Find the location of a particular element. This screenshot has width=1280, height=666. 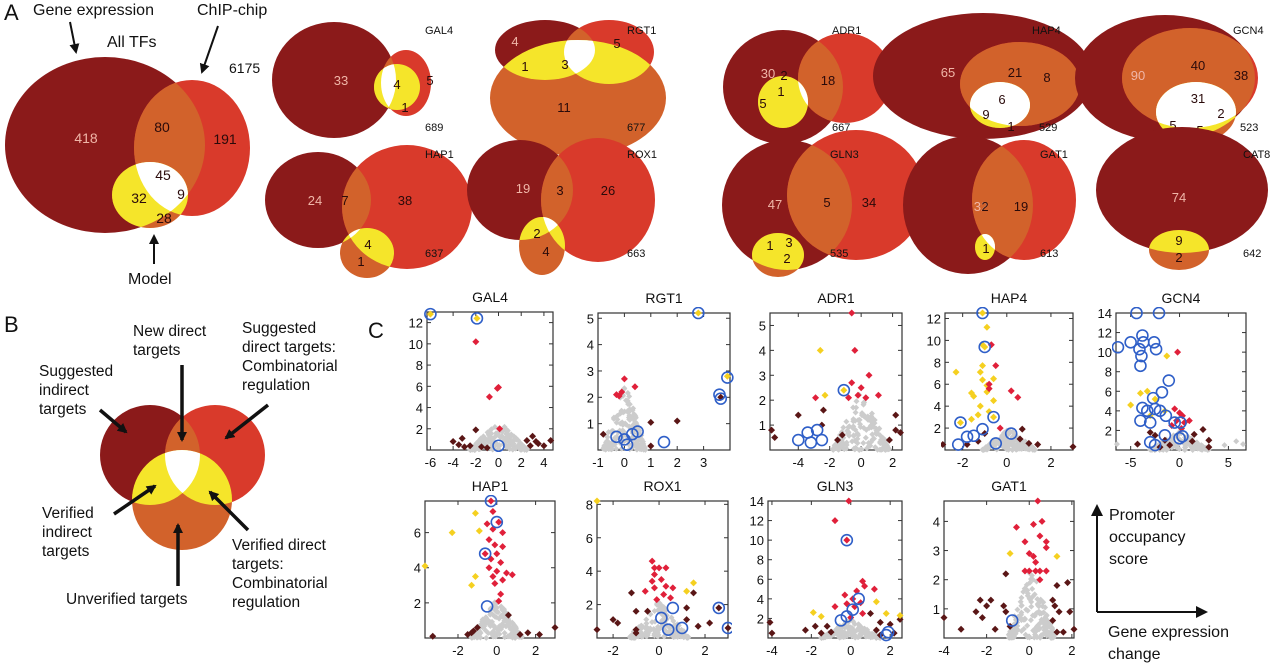

scatter-gcn4: GCN4 -5 0 5 2 4 6 8 10 12 14 is located at coordinates (1172, 380).